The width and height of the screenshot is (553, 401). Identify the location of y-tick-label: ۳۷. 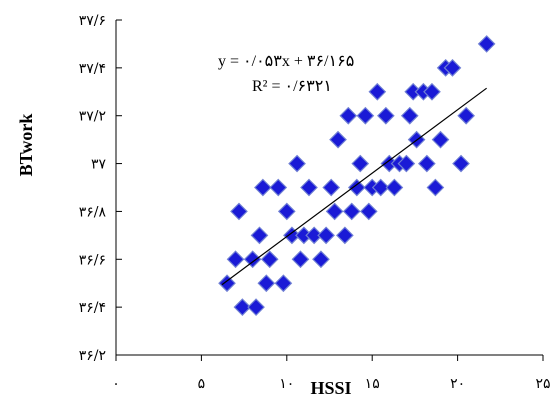
(99, 165).